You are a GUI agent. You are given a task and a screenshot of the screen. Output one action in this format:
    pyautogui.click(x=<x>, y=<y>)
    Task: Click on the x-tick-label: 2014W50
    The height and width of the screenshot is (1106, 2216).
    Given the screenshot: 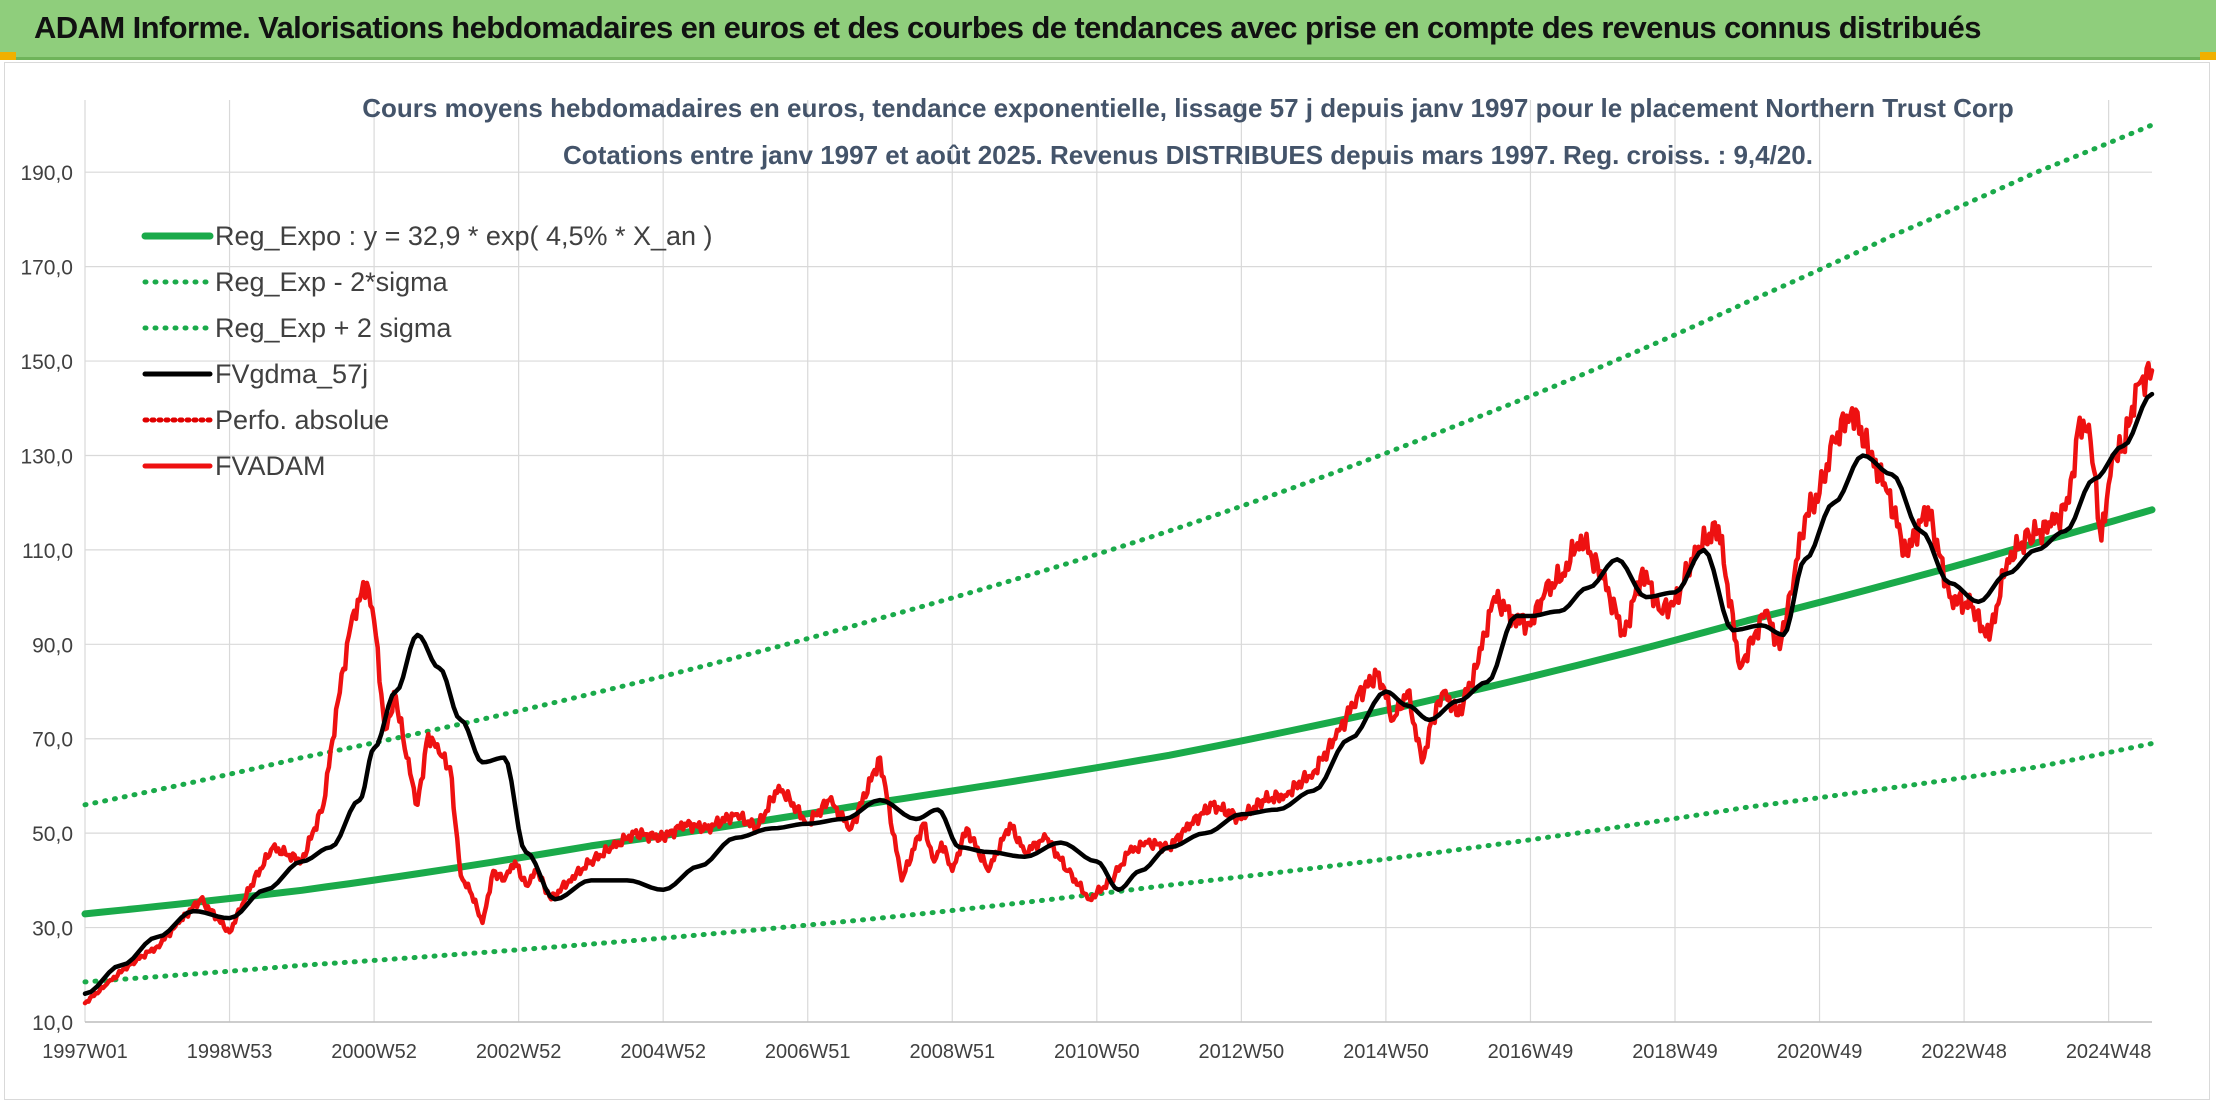 What is the action you would take?
    pyautogui.click(x=1386, y=1052)
    